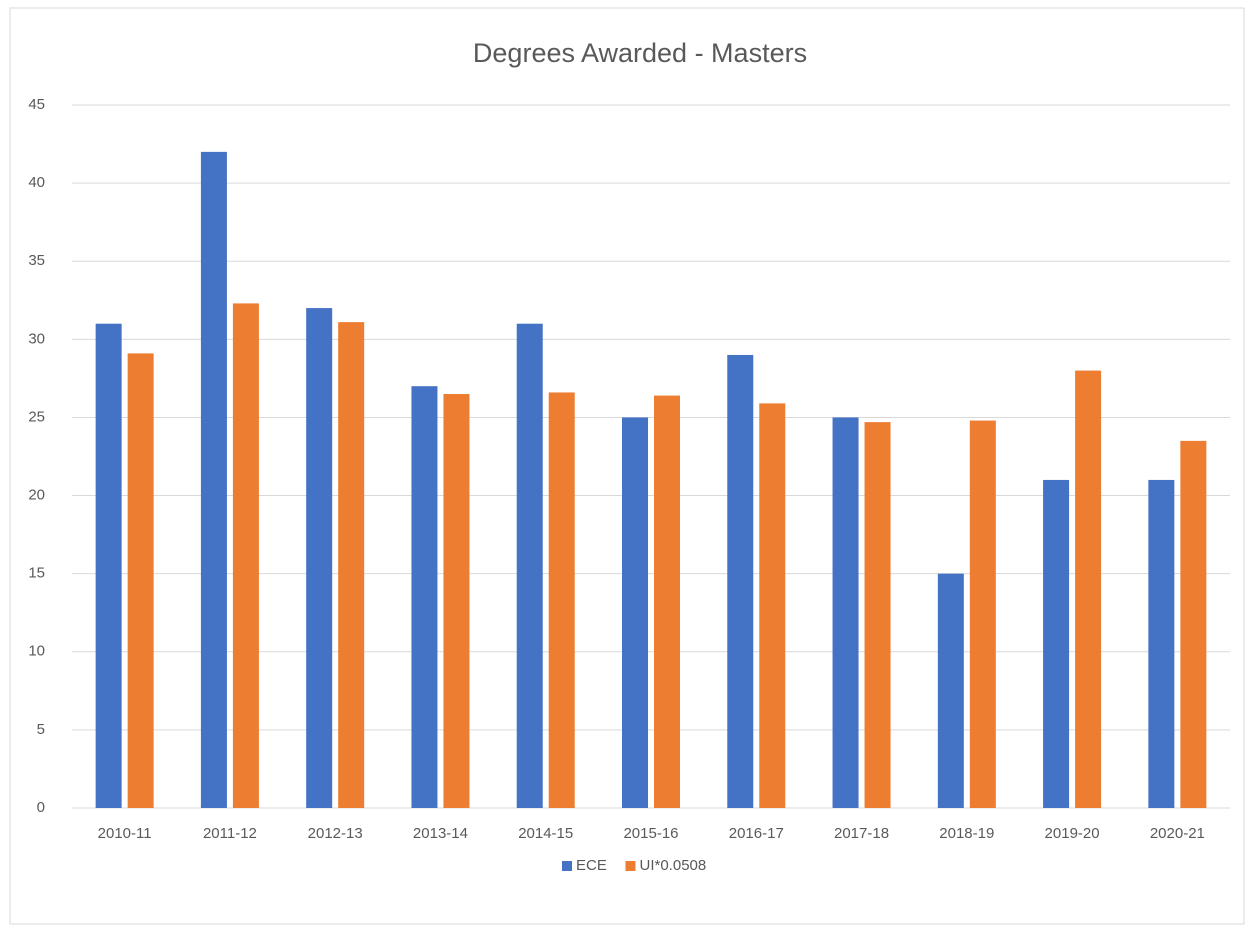 The image size is (1245, 925). What do you see at coordinates (440, 833) in the screenshot?
I see `x-tick-label: 2013-14` at bounding box center [440, 833].